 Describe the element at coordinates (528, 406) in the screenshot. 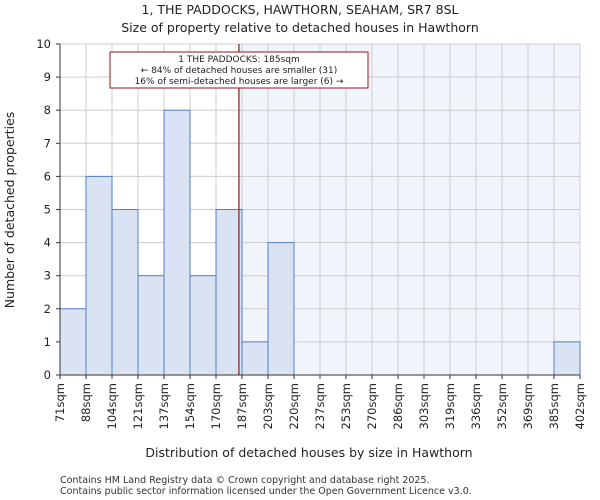

I see `x-tick-label: 369sqm` at that location.